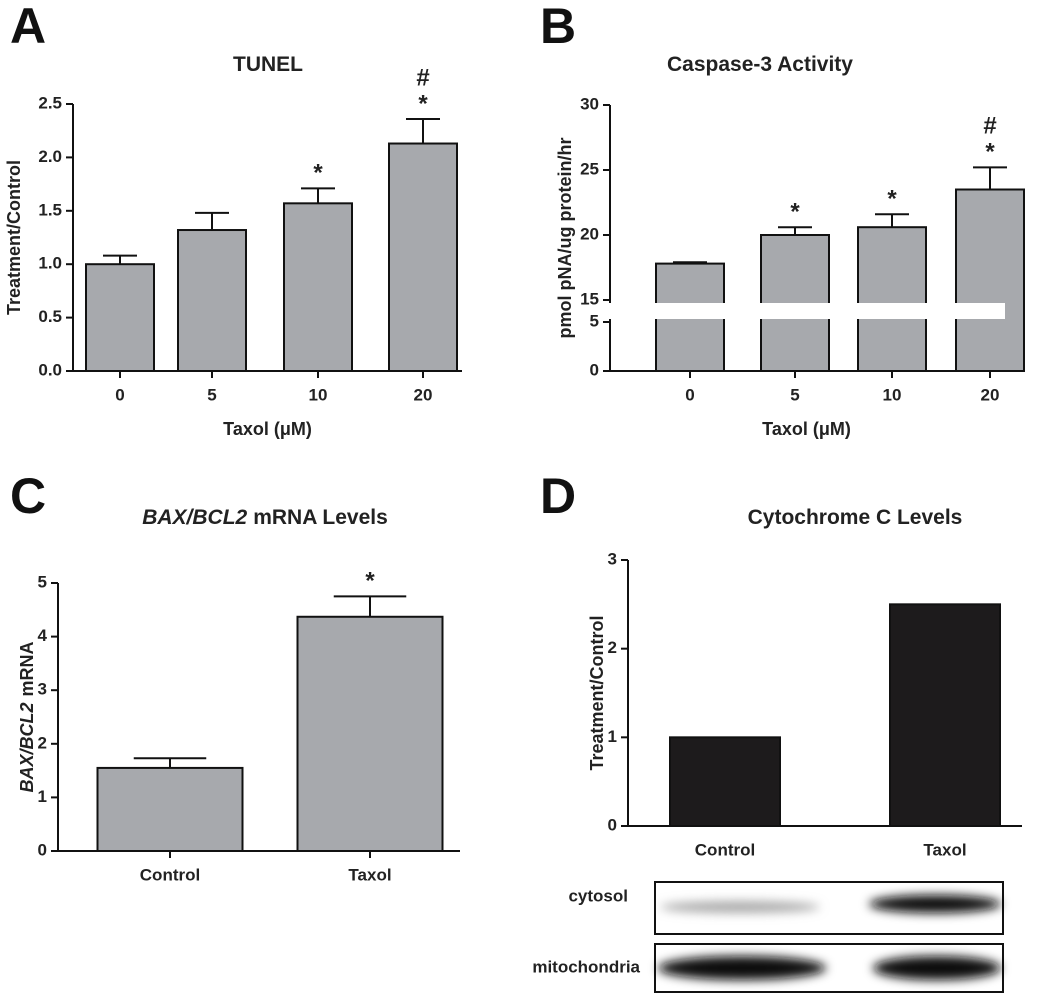  What do you see at coordinates (50, 156) in the screenshot?
I see `y-tick-label: 2.0` at bounding box center [50, 156].